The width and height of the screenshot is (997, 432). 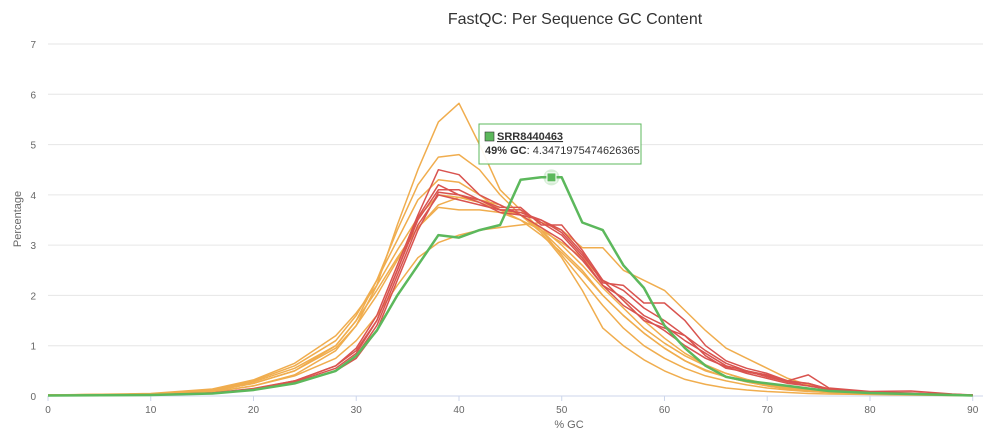 I want to click on chart-title: FastQC: Per Sequence GC Content, so click(x=575, y=19).